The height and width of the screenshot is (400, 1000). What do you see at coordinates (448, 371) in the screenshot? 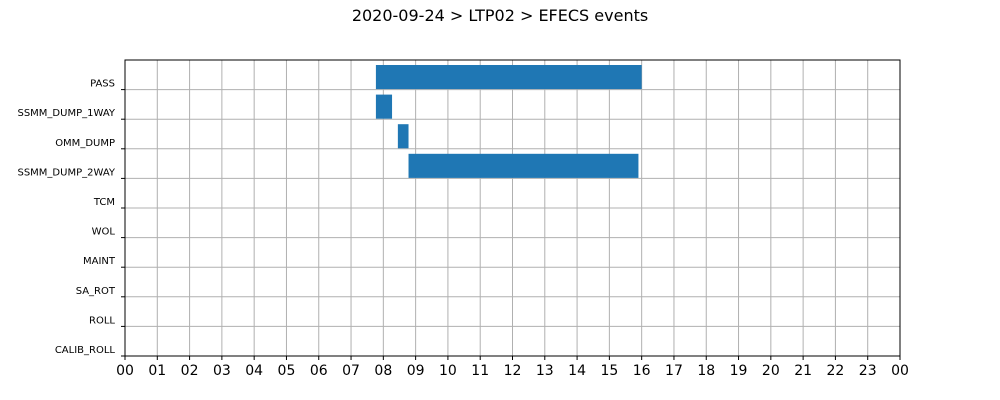
I see `x-tick-label: 10` at bounding box center [448, 371].